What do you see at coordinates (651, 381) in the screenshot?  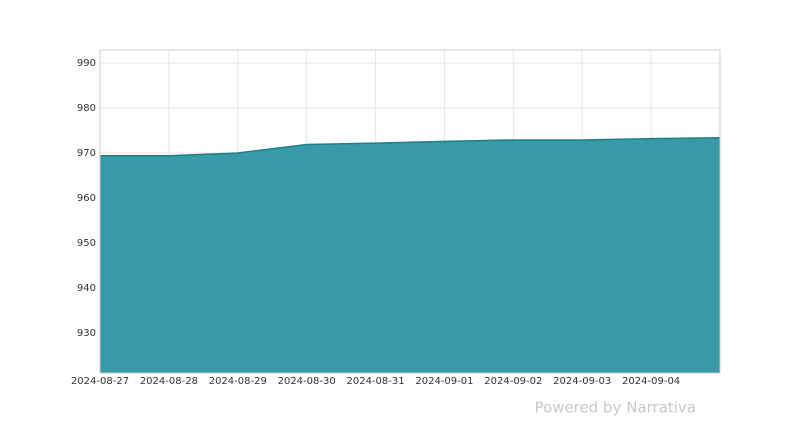 I see `x-tick-label: 2024-09-04` at bounding box center [651, 381].